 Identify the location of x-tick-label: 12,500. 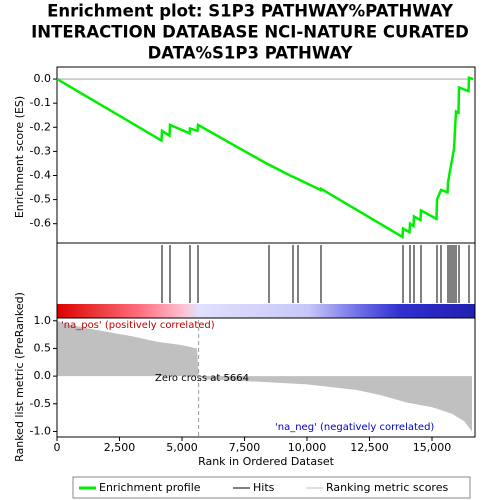
(369, 447).